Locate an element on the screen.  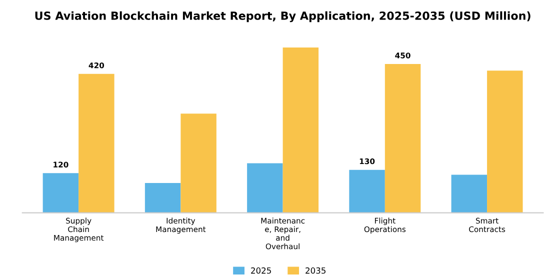
legend-label: 2035 is located at coordinates (316, 270).